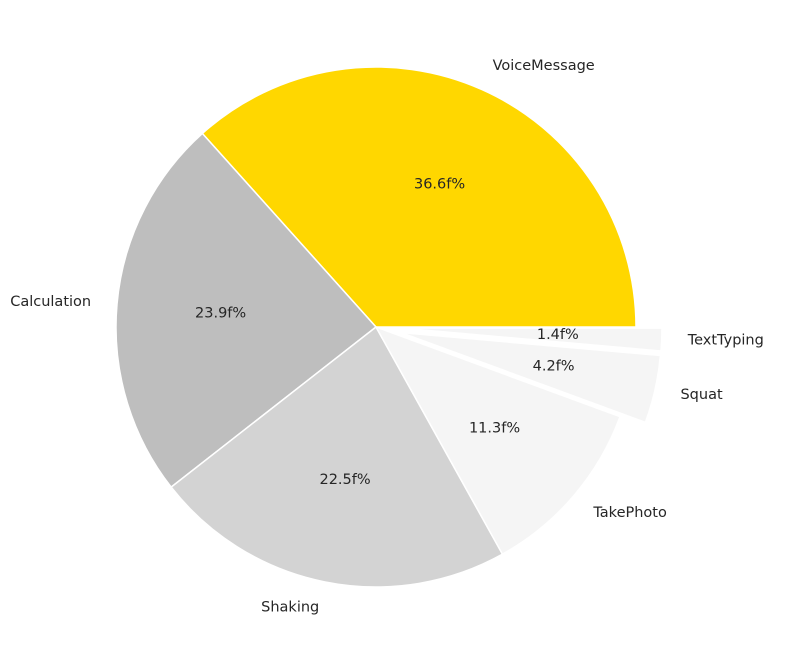 This screenshot has width=787, height=658. Describe the element at coordinates (701, 395) in the screenshot. I see `pie-category-label: Squat` at that location.